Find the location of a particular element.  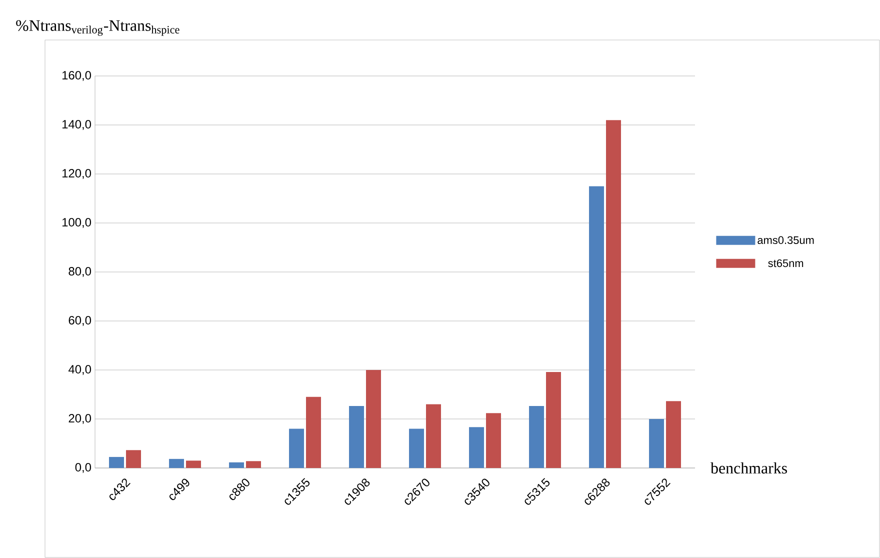

x-axis-title: benchmarks is located at coordinates (748, 468).